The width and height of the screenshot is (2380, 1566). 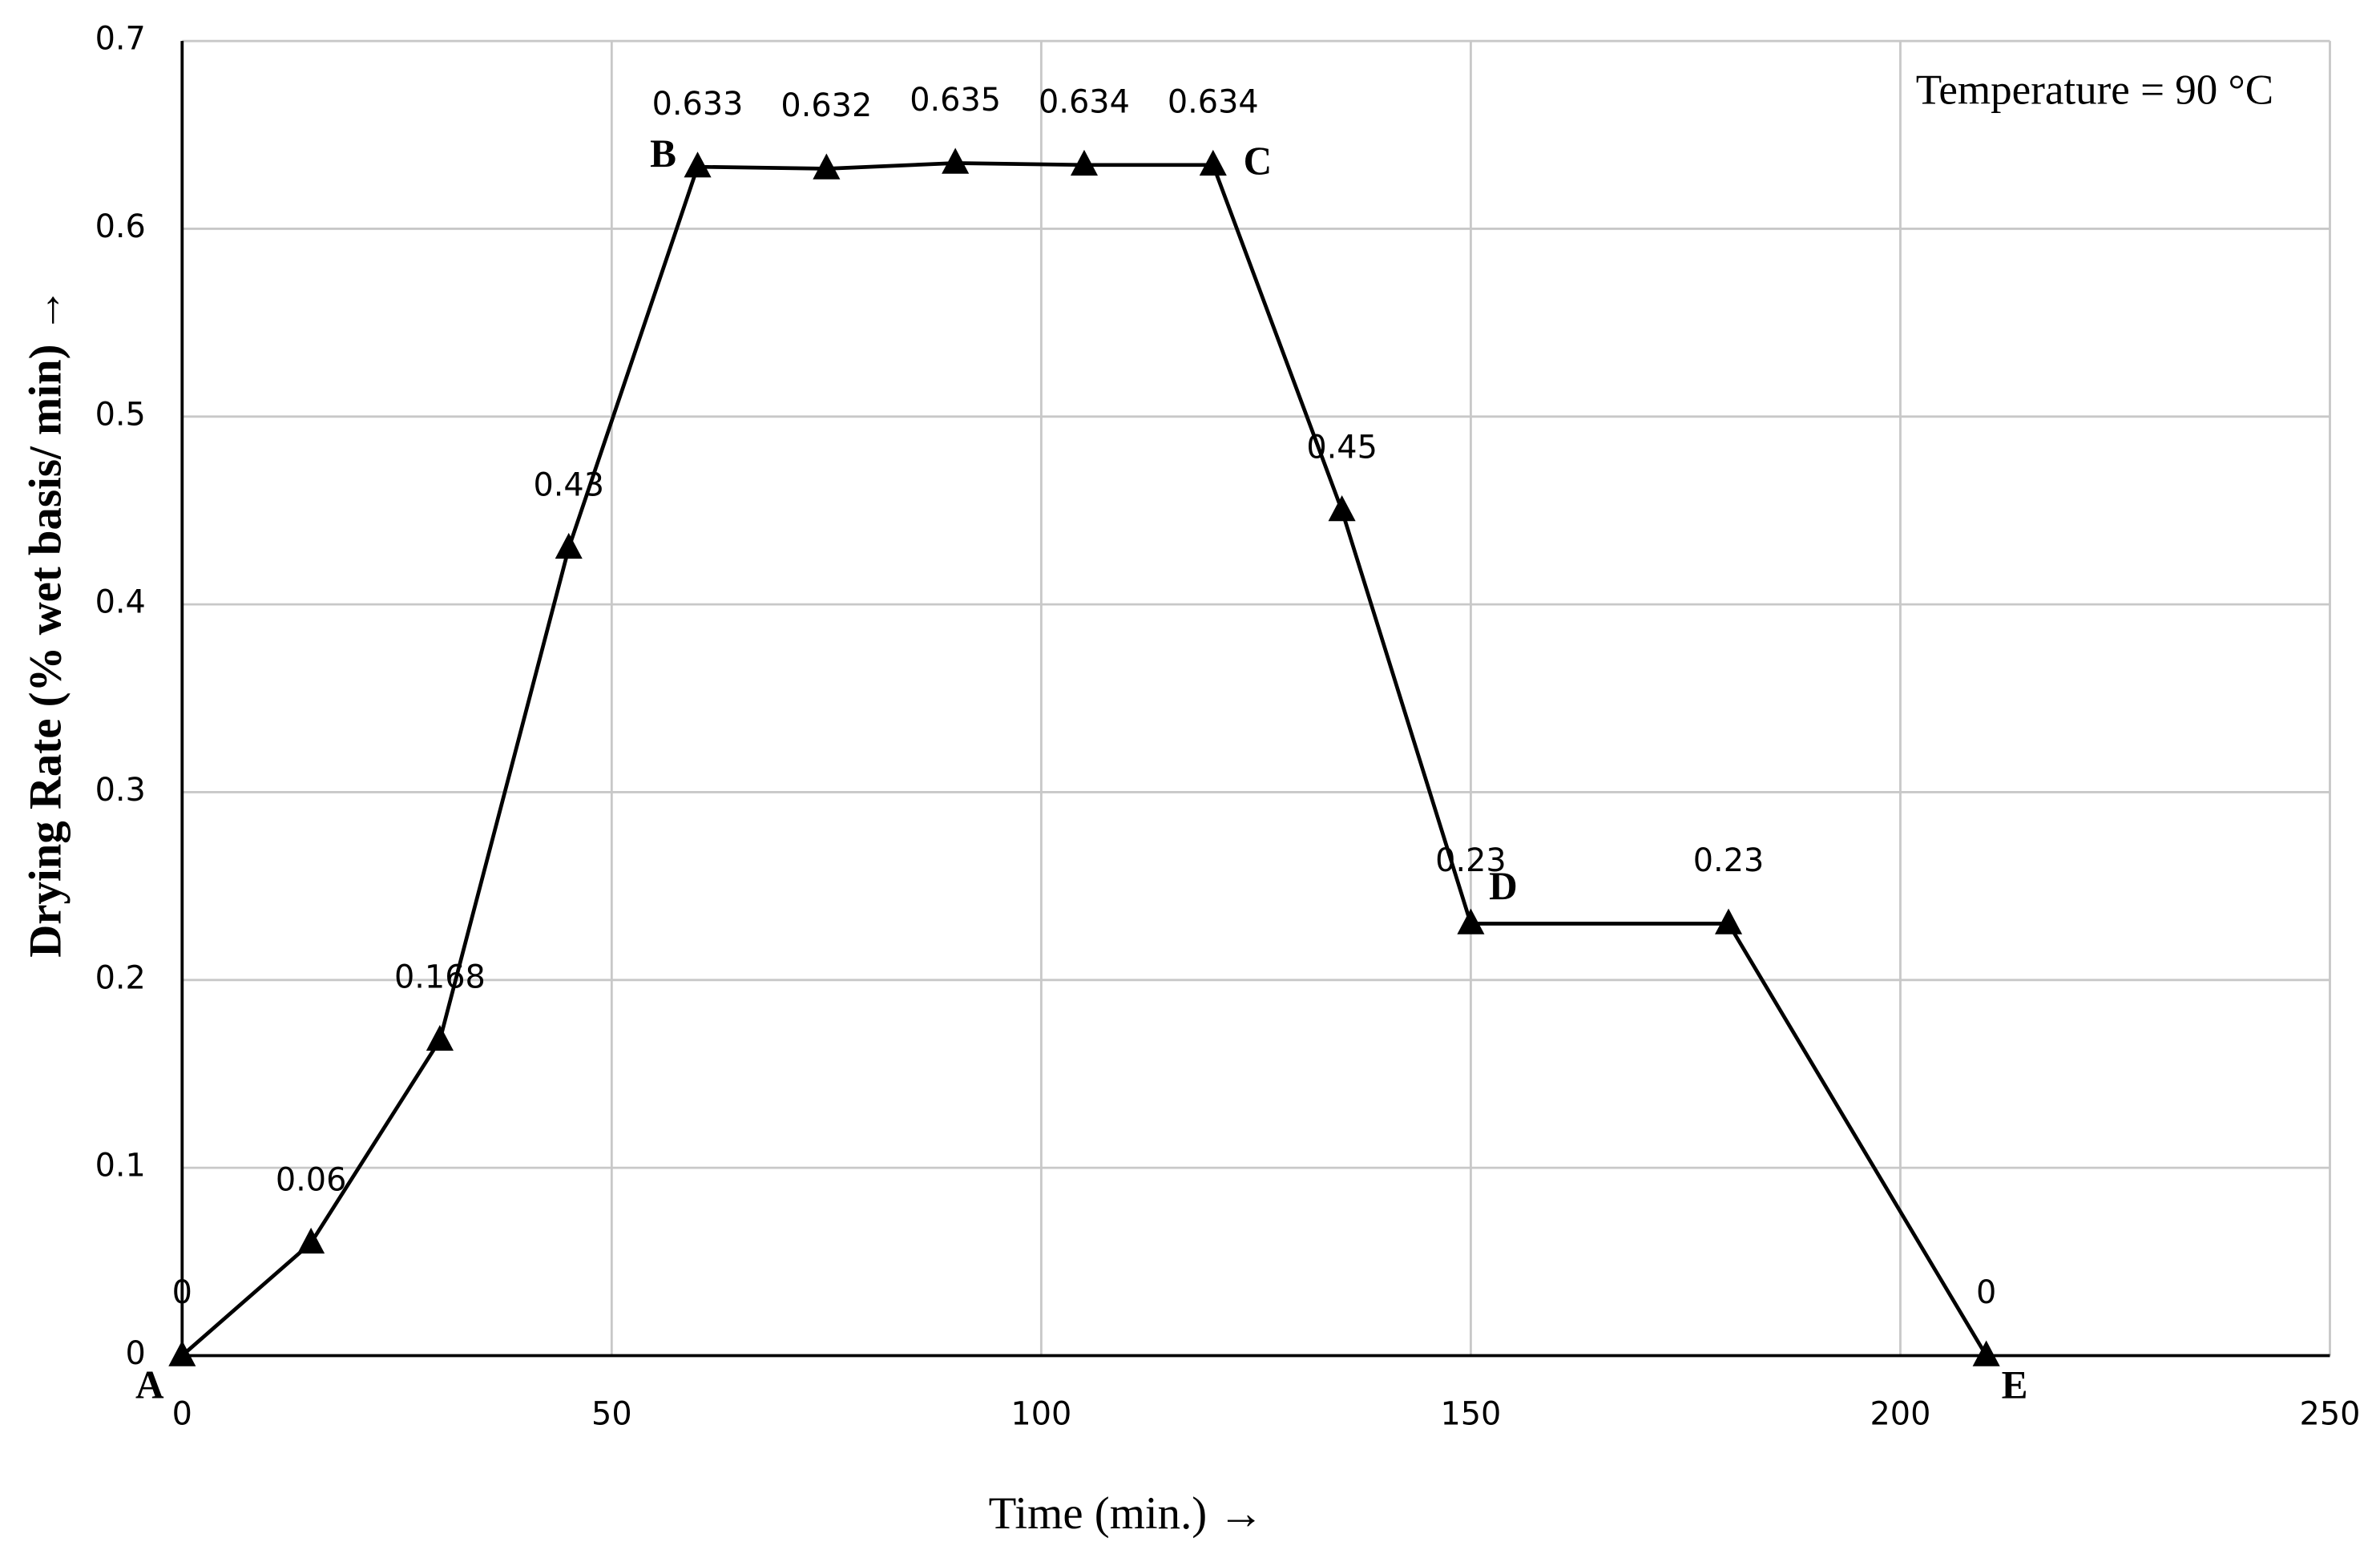 I want to click on y-tick-label: 0.2, so click(x=120, y=977).